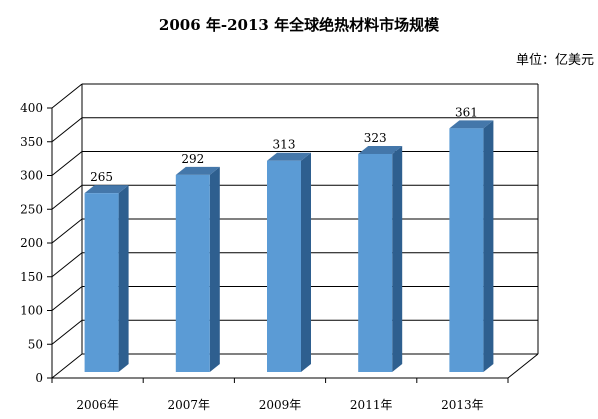 The image size is (598, 419). What do you see at coordinates (31, 277) in the screenshot?
I see `y-tick-label: 150` at bounding box center [31, 277].